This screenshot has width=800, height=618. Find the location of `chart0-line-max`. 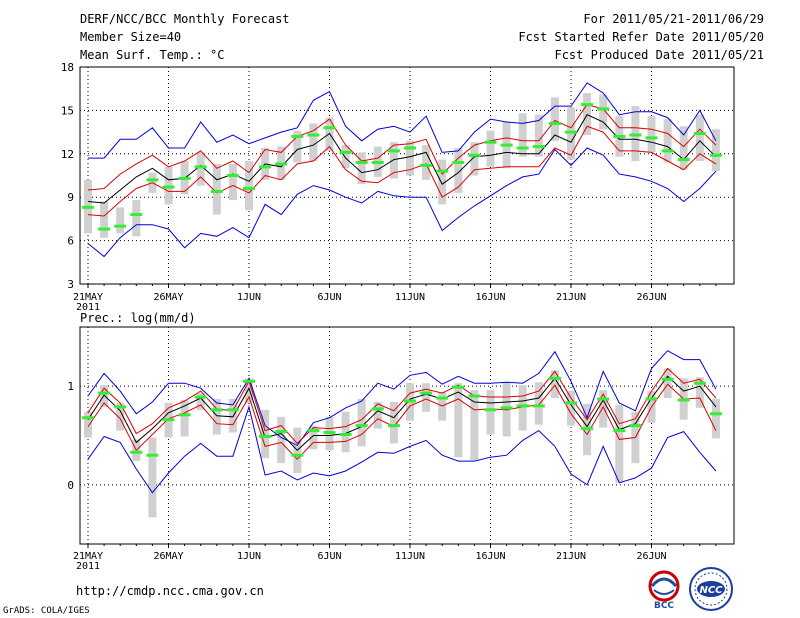

chart0-line-max is located at coordinates (402, 120).